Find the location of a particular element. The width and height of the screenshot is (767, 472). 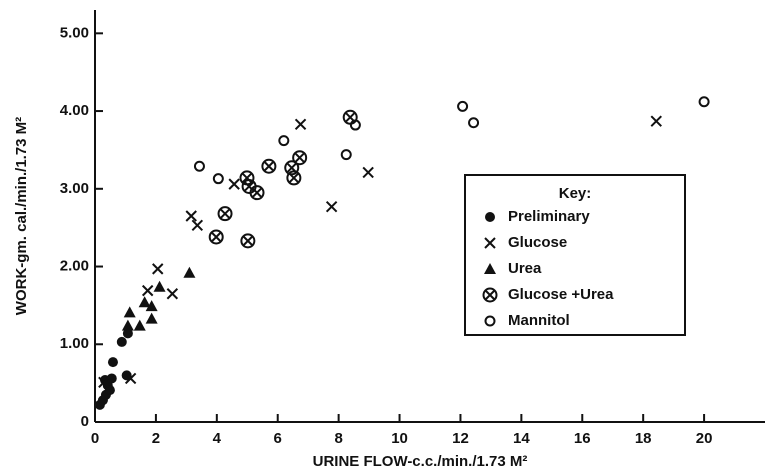

legend-title: Key: is located at coordinates (575, 193).